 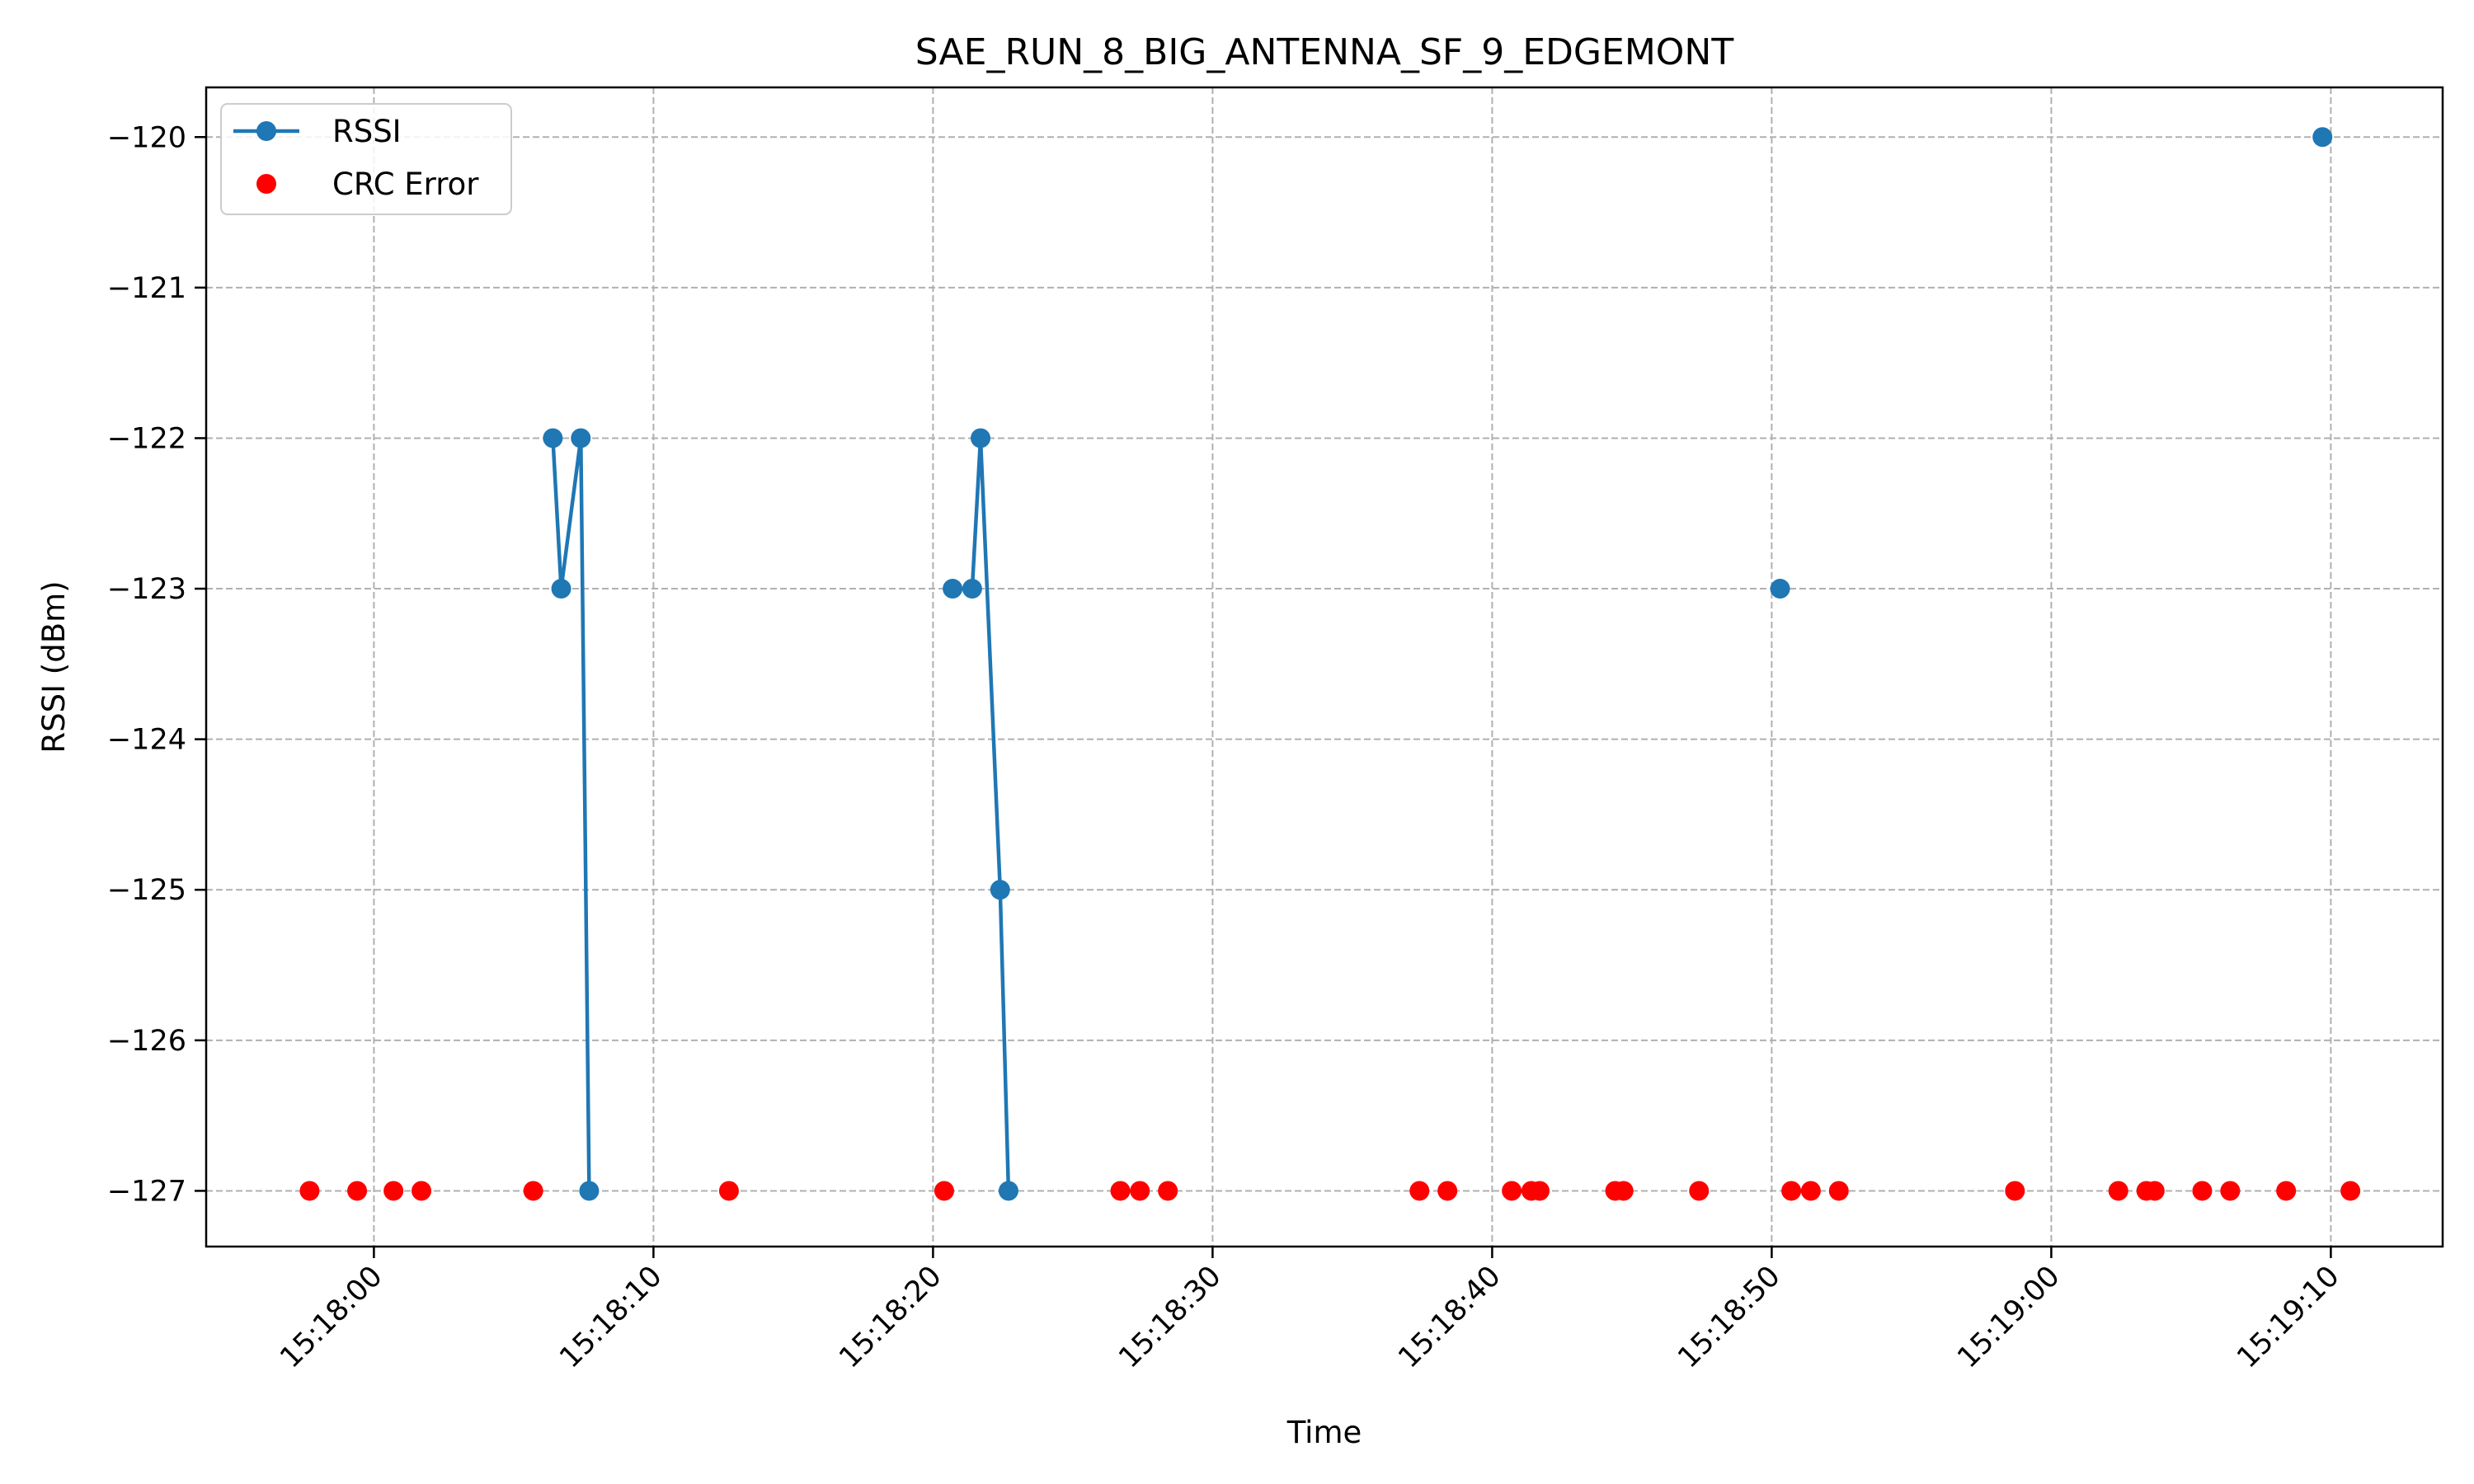 What do you see at coordinates (54, 666) in the screenshot?
I see `y-axis-label: RSSI (dBm)` at bounding box center [54, 666].